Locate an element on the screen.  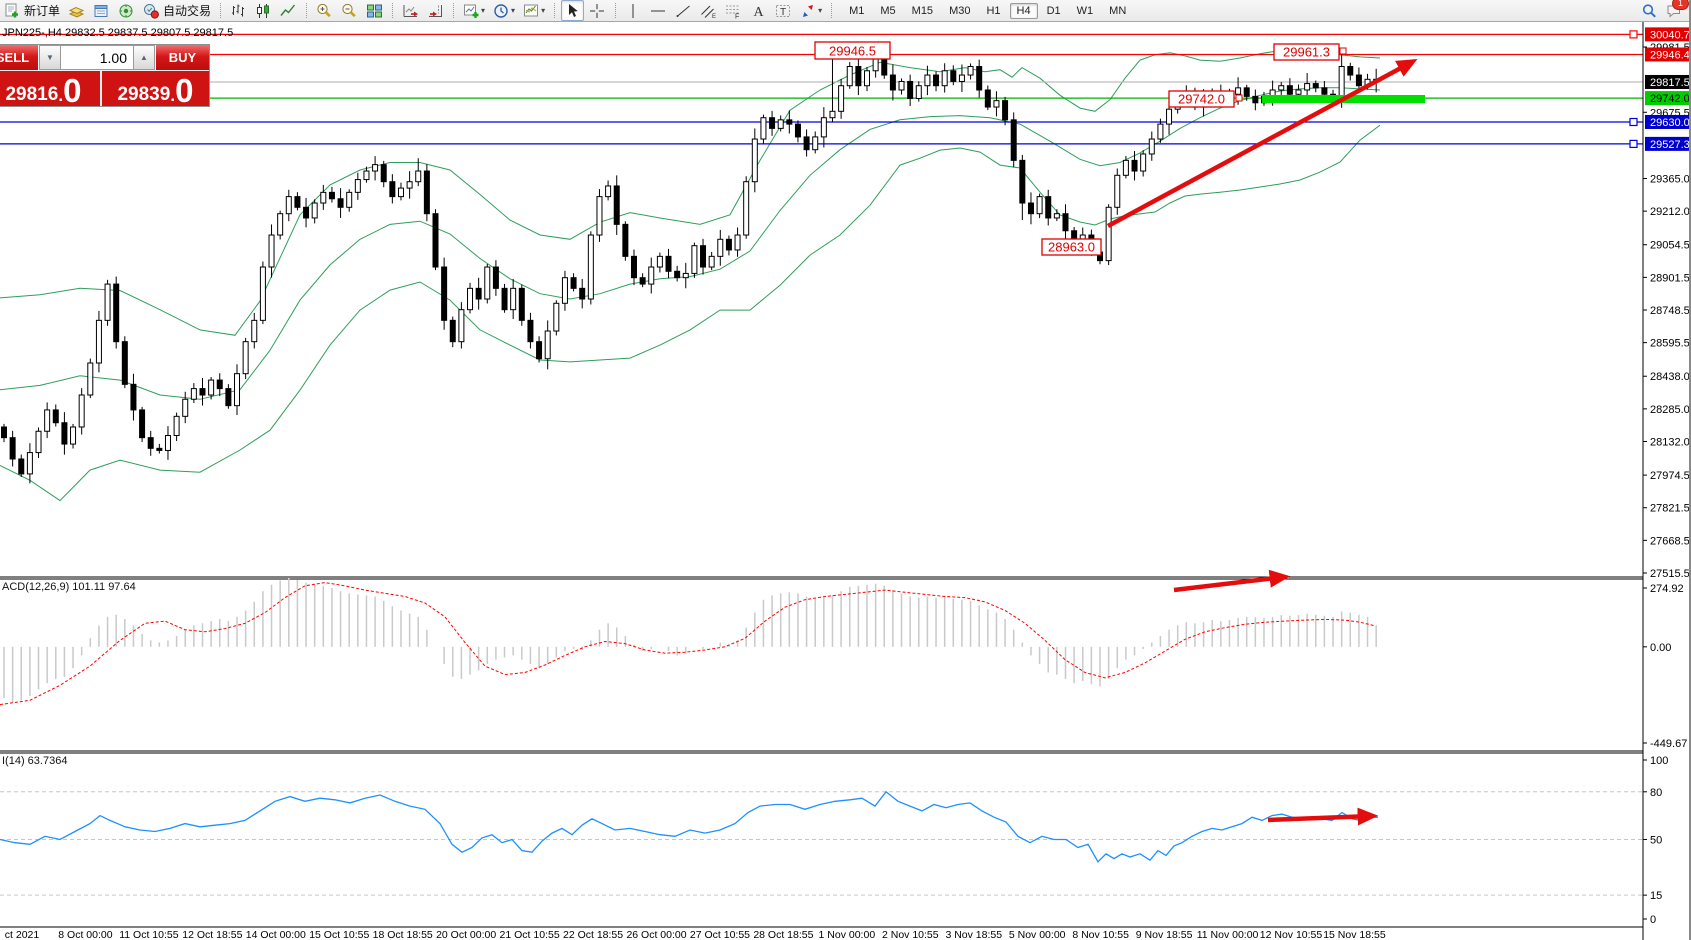
buy-price: 29839. 0 is located at coordinates (155, 89).